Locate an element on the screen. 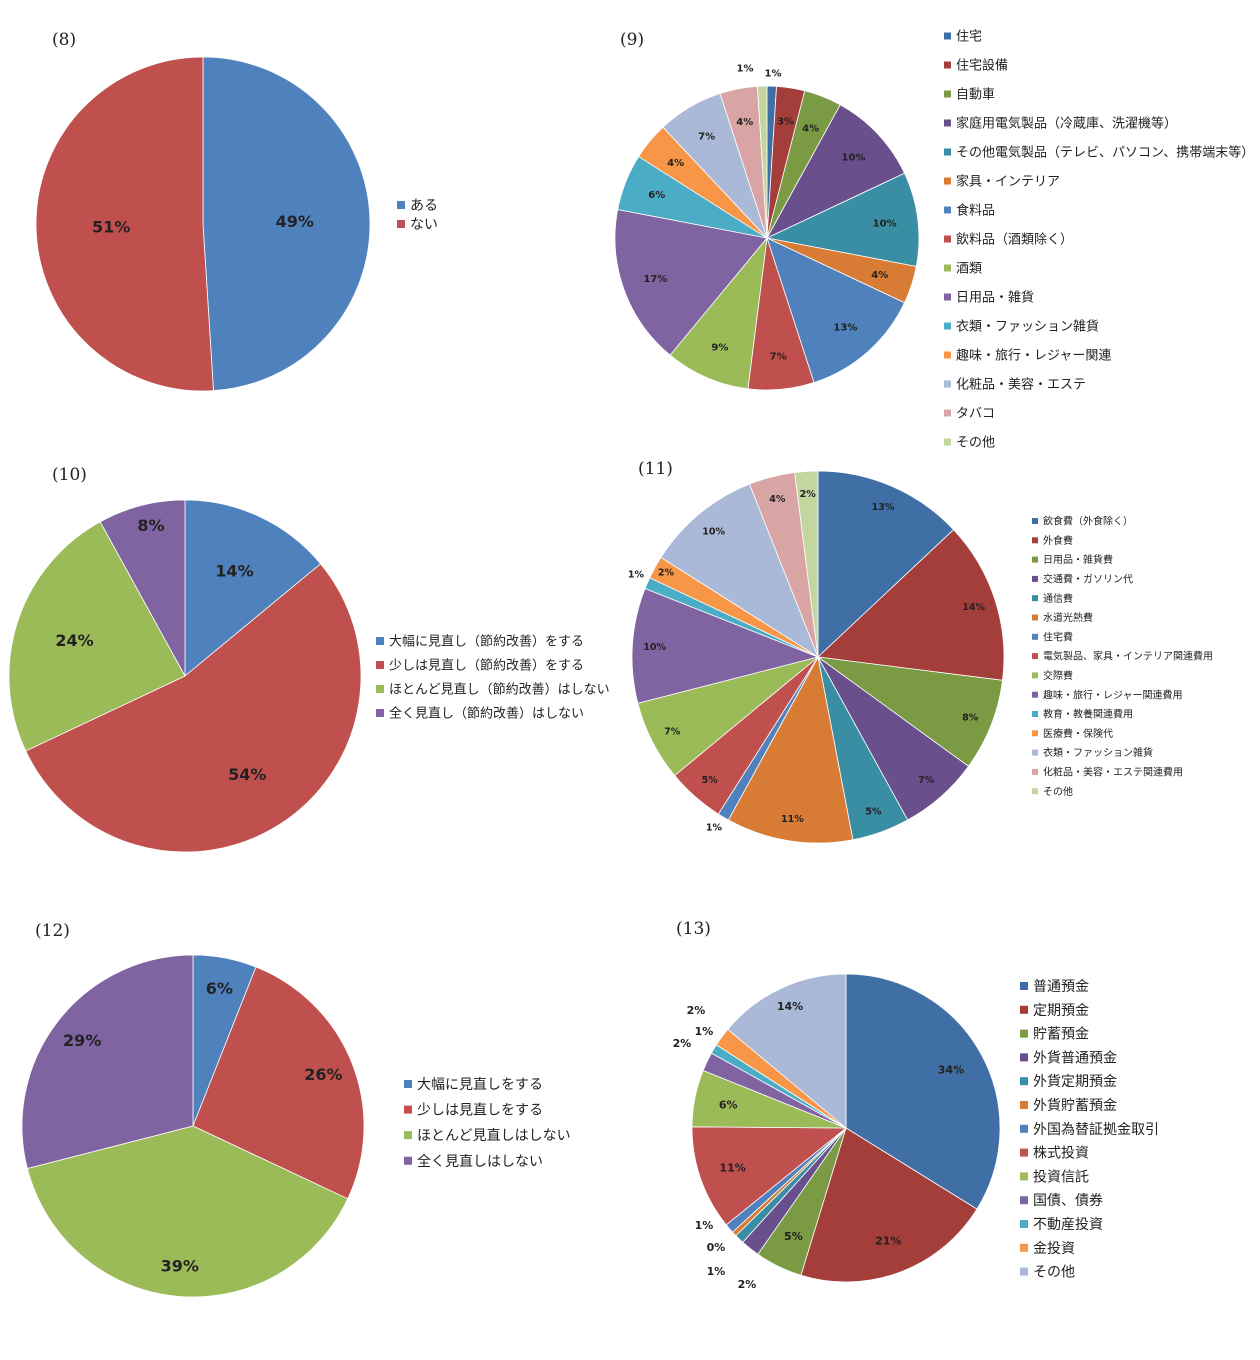 Image resolution: width=1260 pixels, height=1360 pixels. chart-title: (11) is located at coordinates (655, 469).